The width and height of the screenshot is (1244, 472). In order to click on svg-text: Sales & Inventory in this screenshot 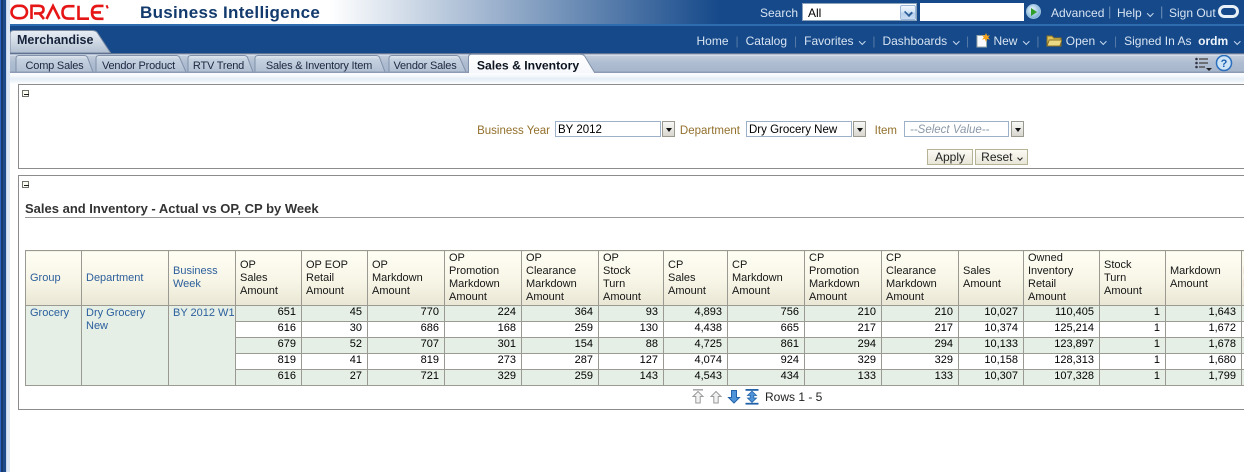, I will do `click(528, 66)`.